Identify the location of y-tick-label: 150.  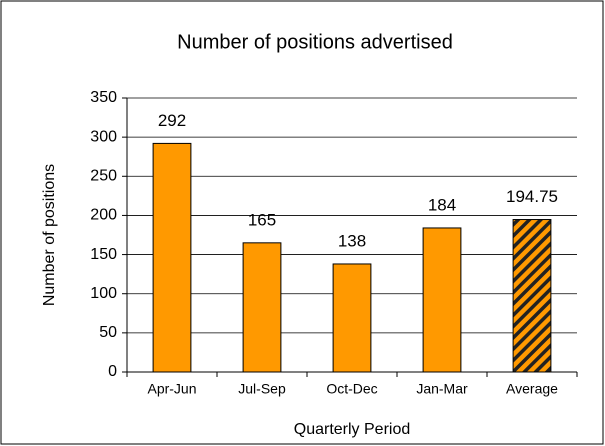
(103, 254).